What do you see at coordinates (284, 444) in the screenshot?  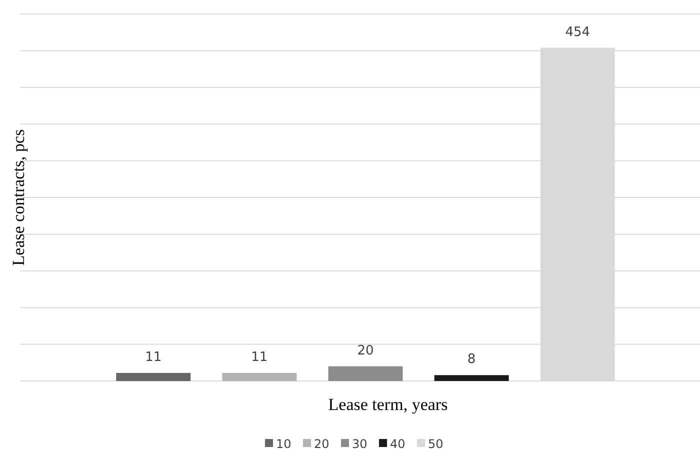 I see `legend-label: 10` at bounding box center [284, 444].